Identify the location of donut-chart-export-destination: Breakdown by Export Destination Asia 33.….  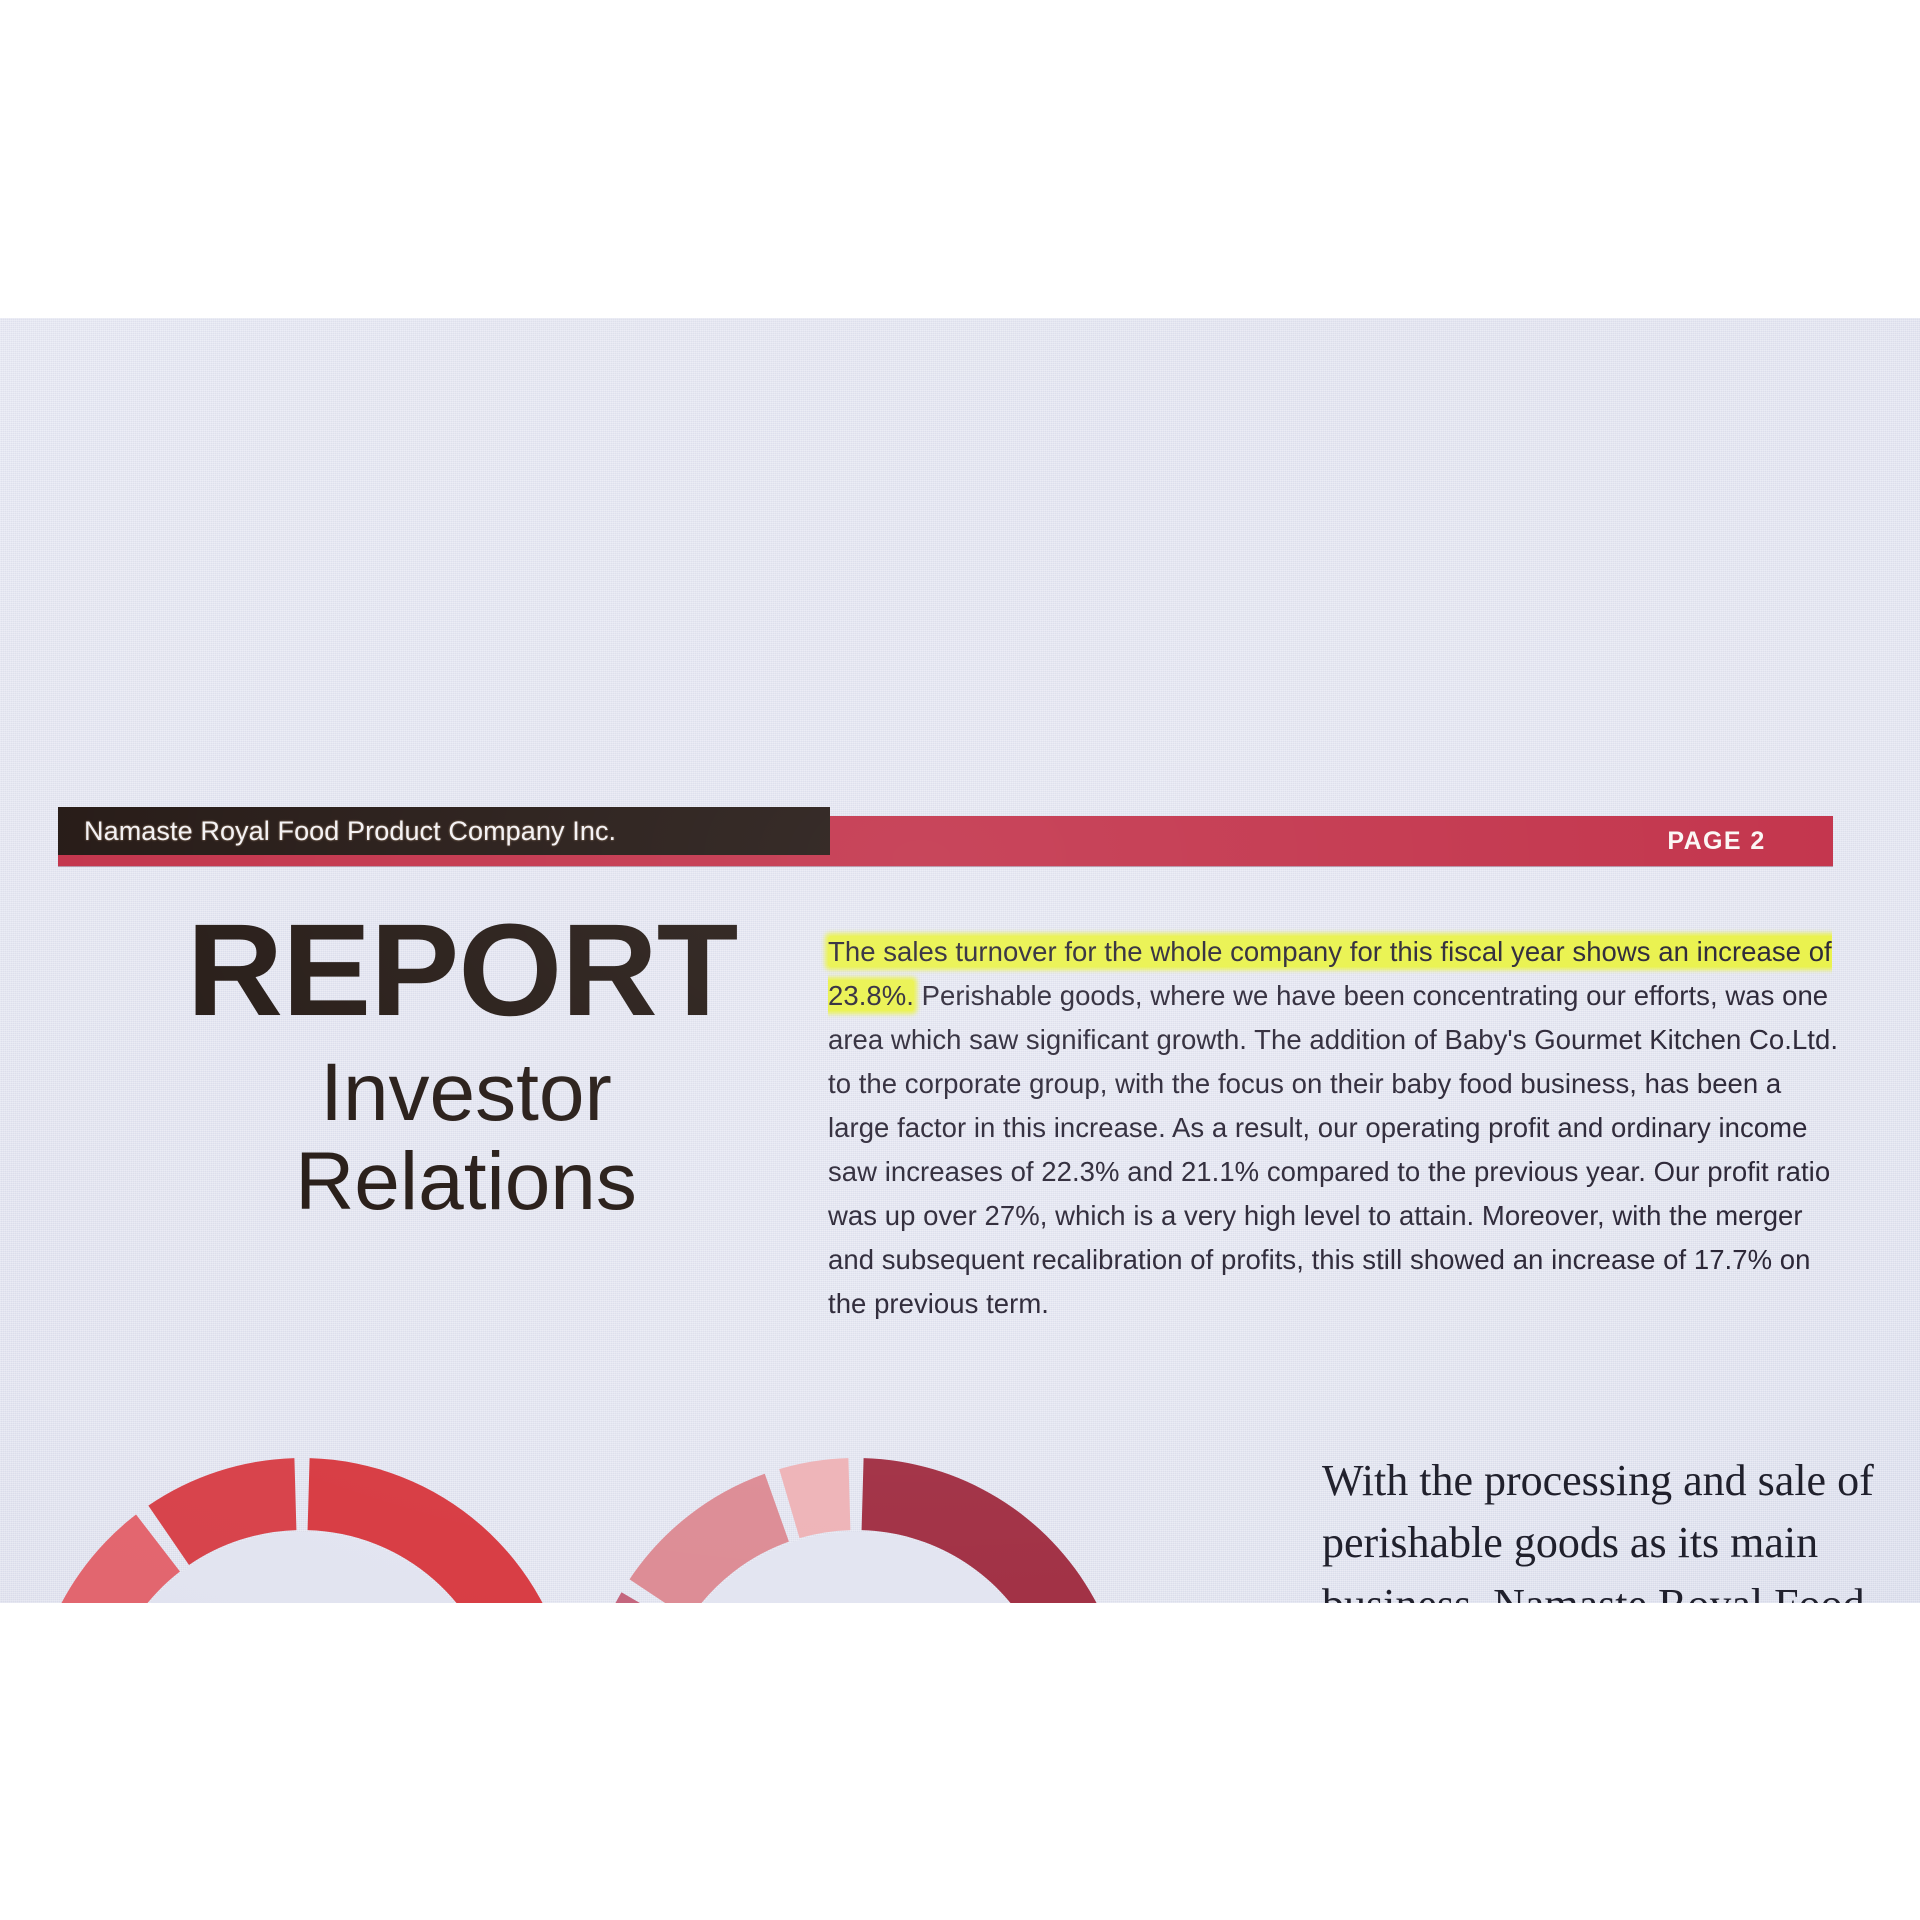
(856, 1529).